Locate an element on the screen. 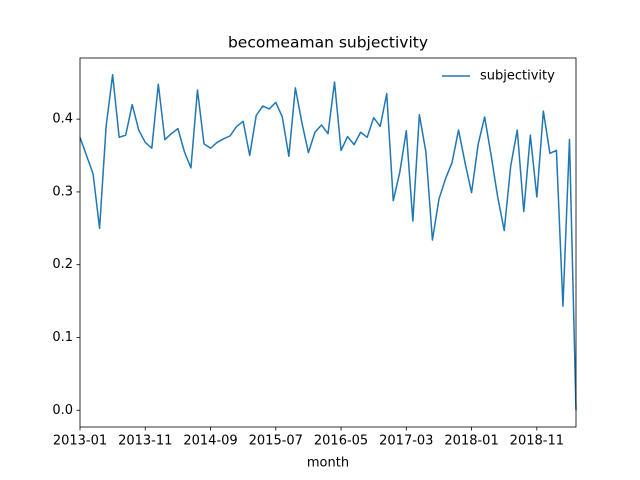 This screenshot has height=480, width=640. x-tick-label: 2013-11 is located at coordinates (145, 441).